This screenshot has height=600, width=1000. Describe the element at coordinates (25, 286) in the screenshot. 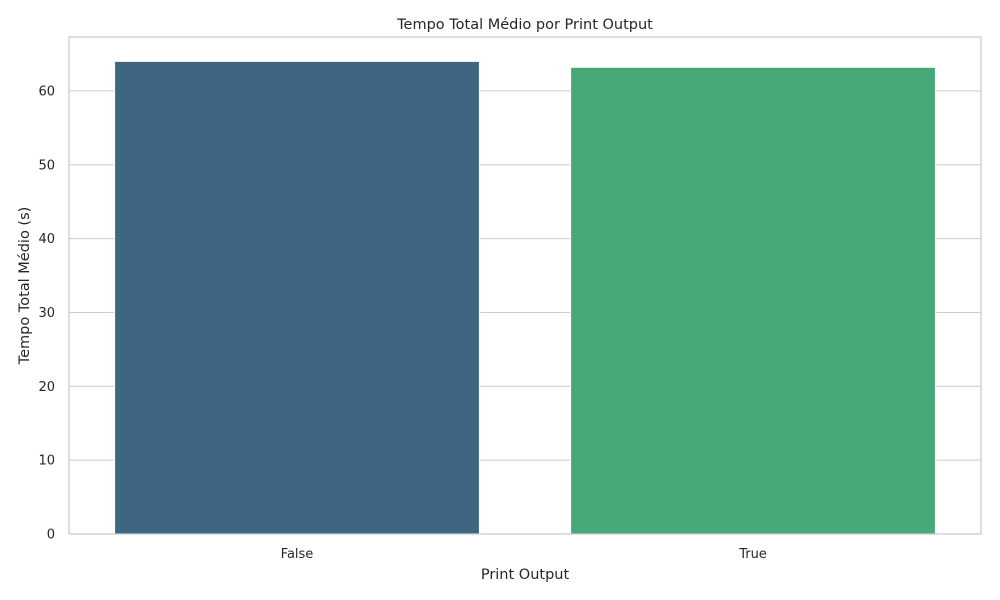

I see `y-axis-label: Tempo Total Médio (s)` at that location.